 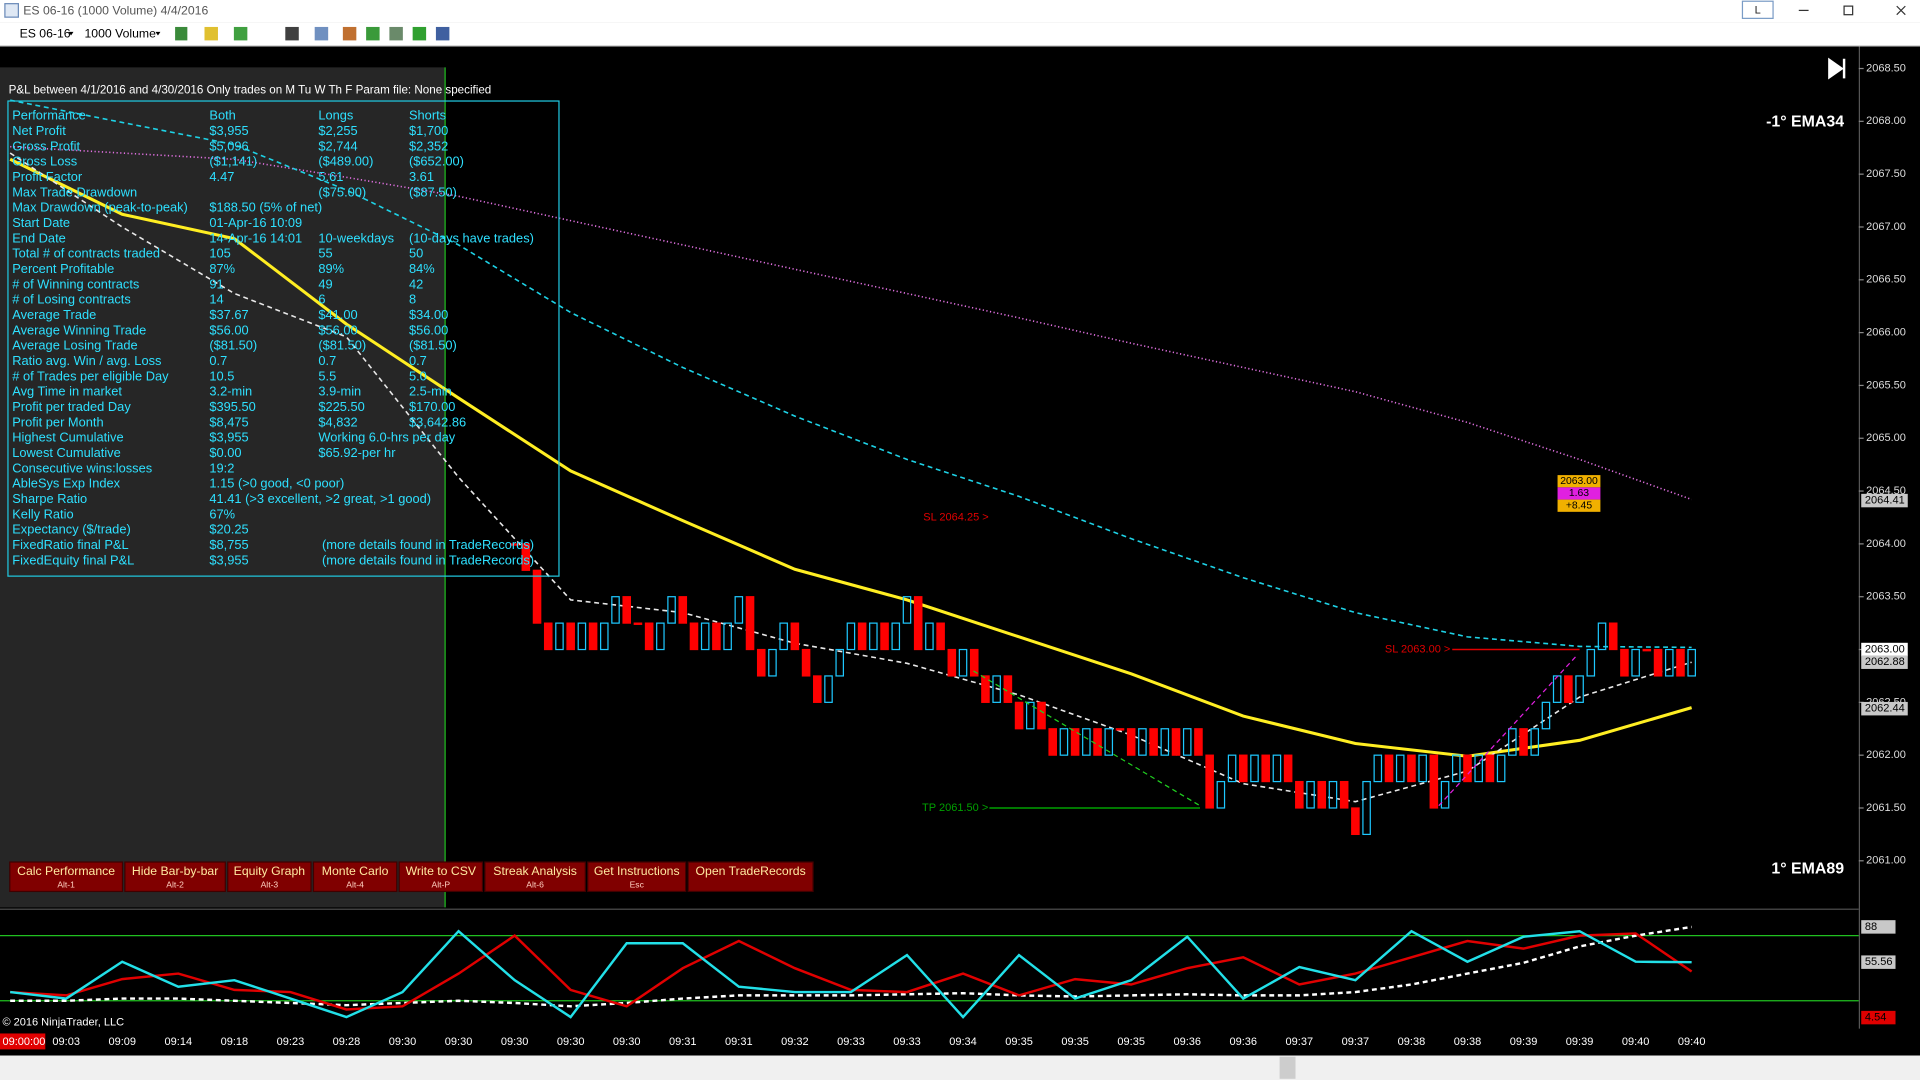 What do you see at coordinates (45, 34) in the screenshot?
I see `instrument-selector: ES 06-16` at bounding box center [45, 34].